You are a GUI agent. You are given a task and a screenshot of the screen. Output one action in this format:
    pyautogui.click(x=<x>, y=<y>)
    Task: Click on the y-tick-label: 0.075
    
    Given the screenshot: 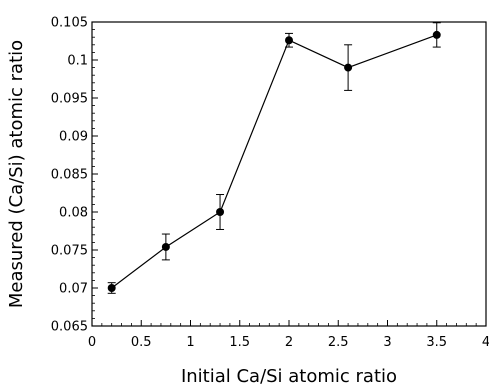 What is the action you would take?
    pyautogui.click(x=69, y=251)
    